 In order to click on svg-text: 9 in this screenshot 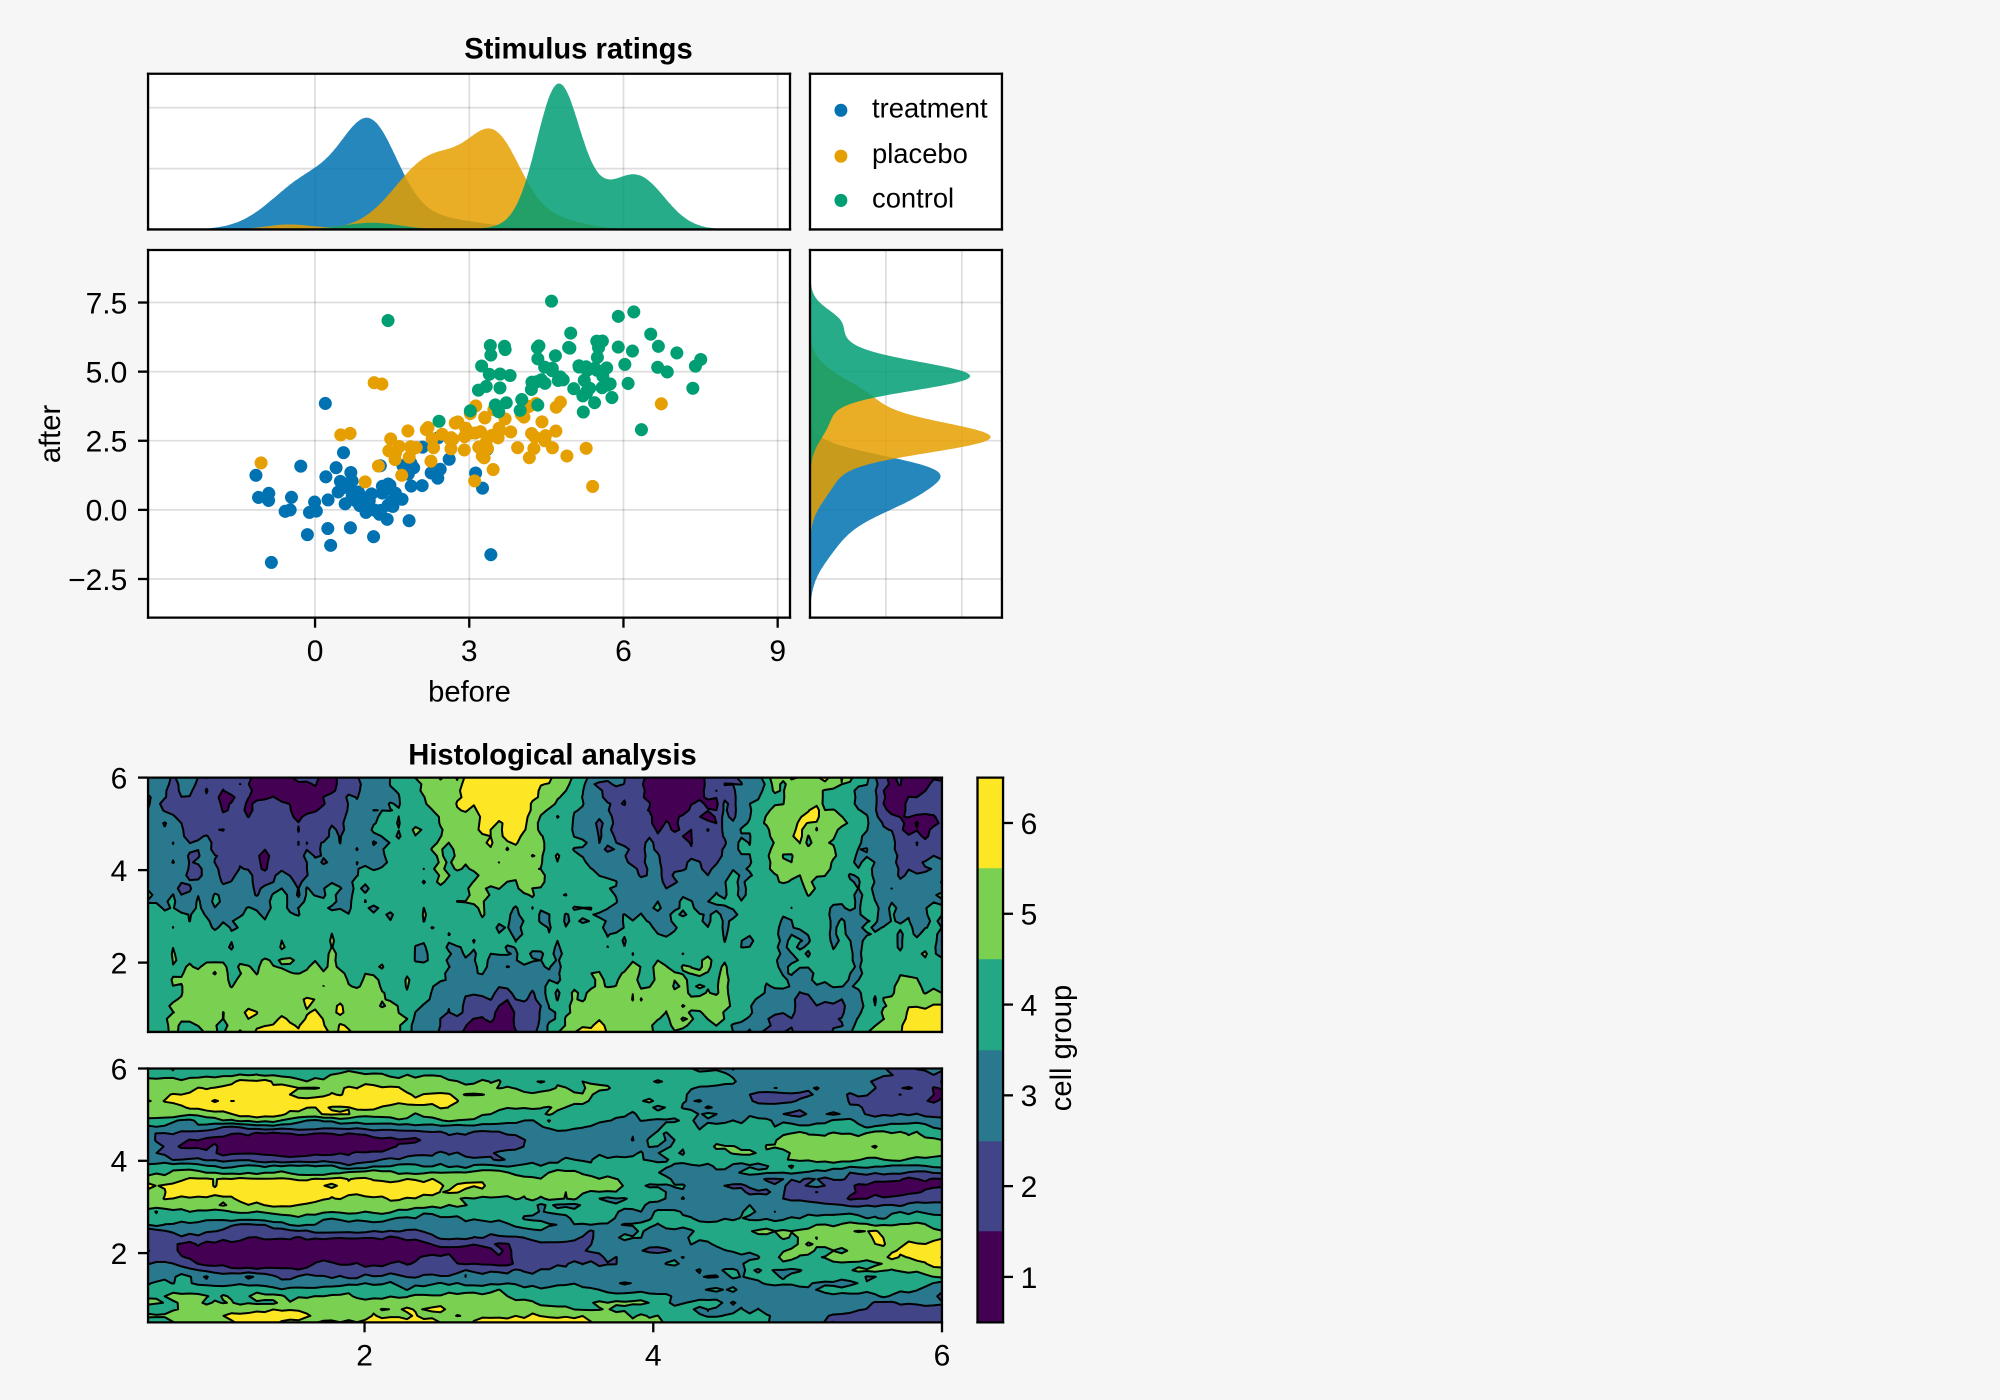, I will do `click(777, 651)`.